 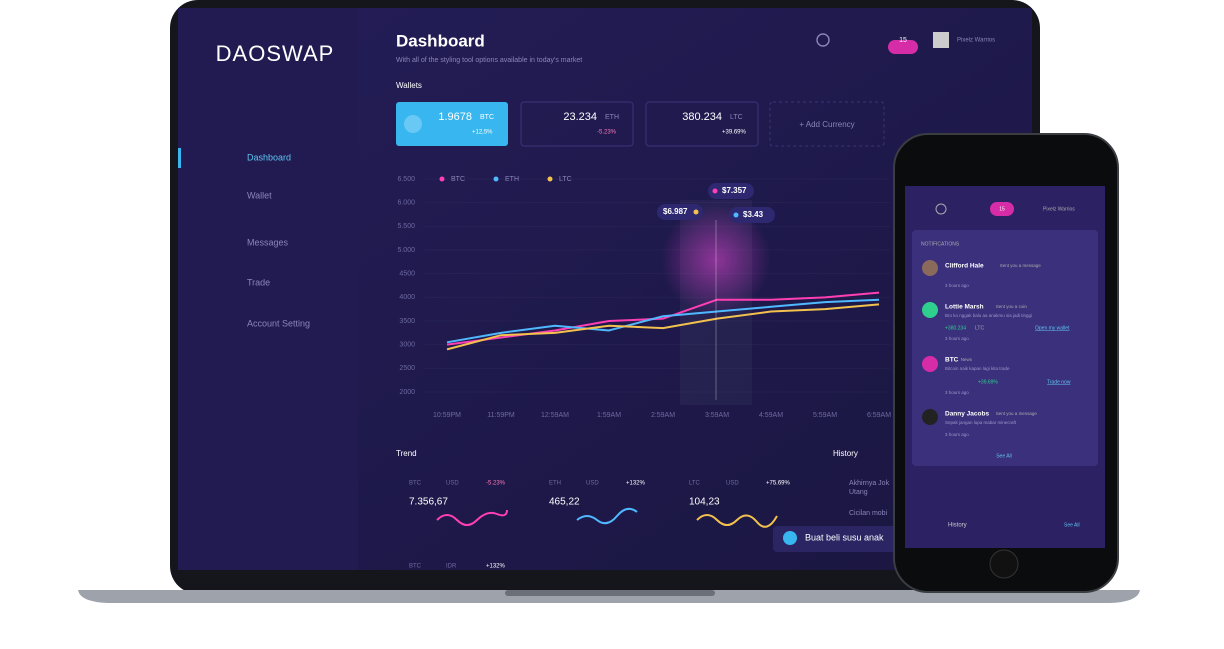 What do you see at coordinates (1004, 564) in the screenshot?
I see `home-button` at bounding box center [1004, 564].